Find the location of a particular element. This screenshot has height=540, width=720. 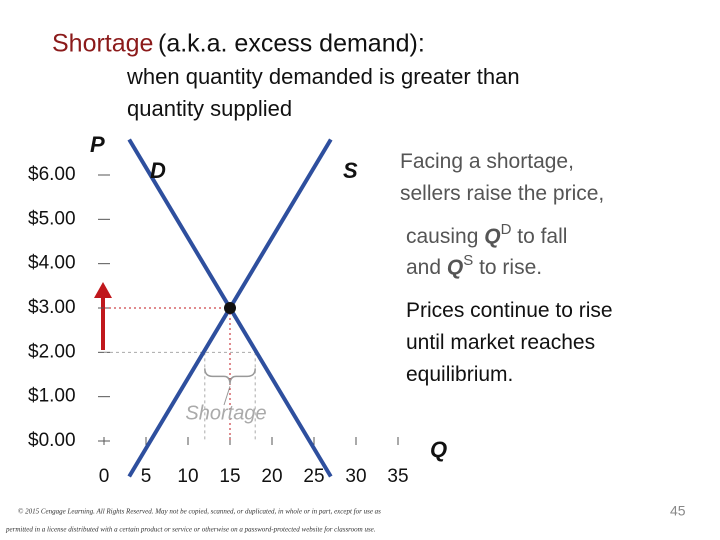

annotation-part: Prices continue to rise is located at coordinates (509, 310).